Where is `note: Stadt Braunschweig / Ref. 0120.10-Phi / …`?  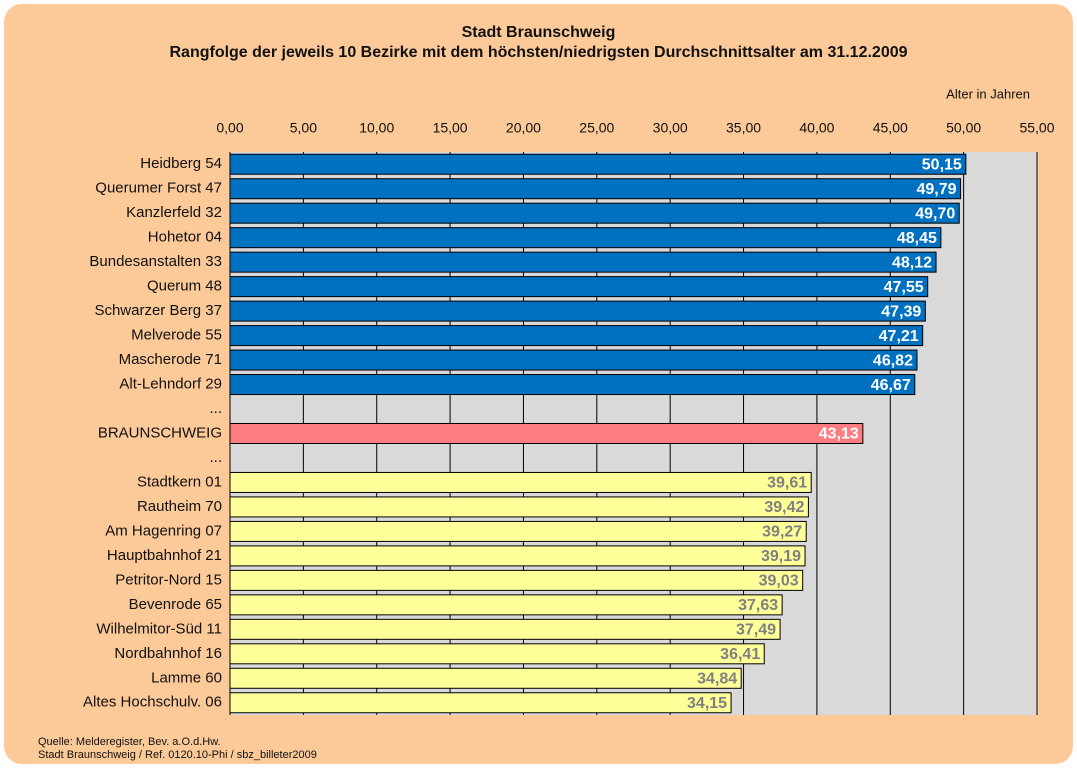 note: Stadt Braunschweig / Ref. 0120.10-Phi / … is located at coordinates (177, 755).